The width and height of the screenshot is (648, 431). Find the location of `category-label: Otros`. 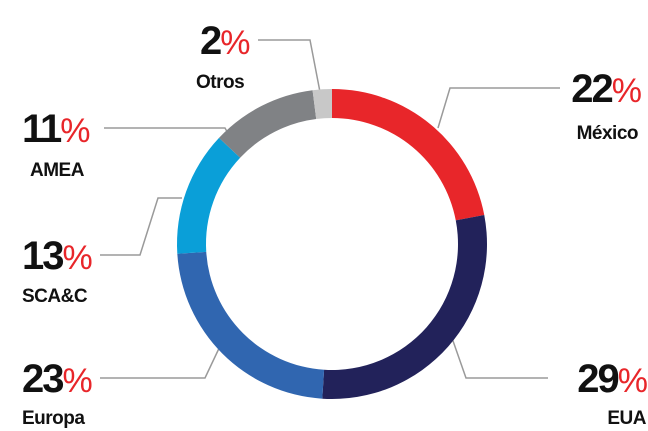

category-label: Otros is located at coordinates (220, 82).